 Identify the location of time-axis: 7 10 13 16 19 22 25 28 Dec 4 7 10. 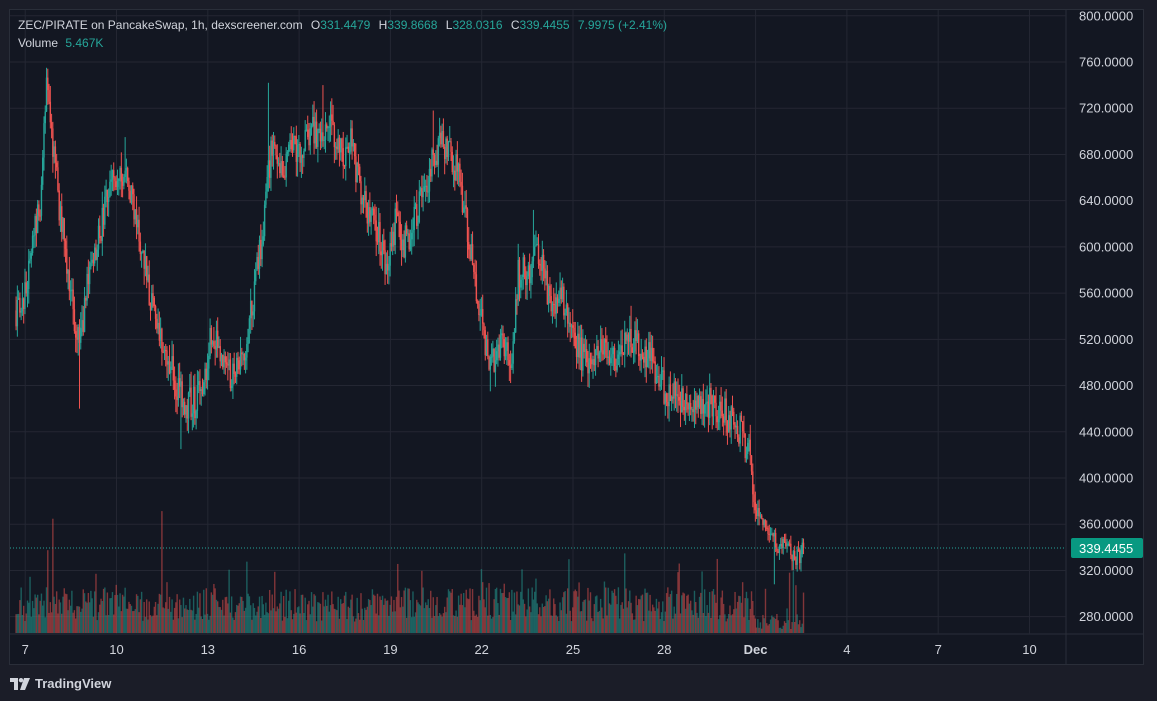
(529, 649).